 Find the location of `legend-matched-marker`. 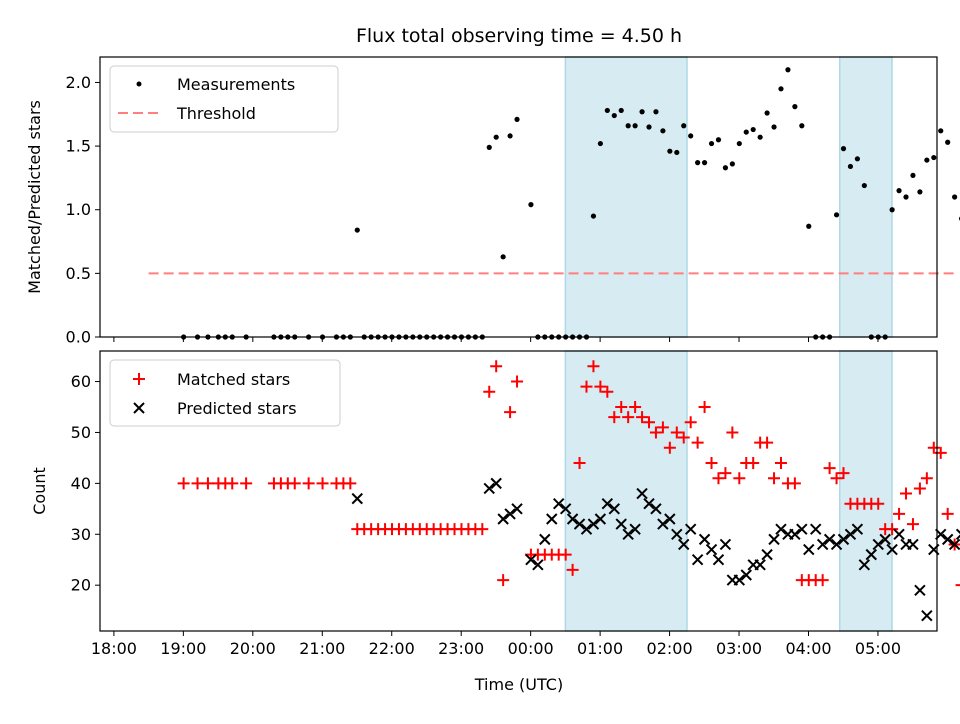

legend-matched-marker is located at coordinates (139, 379).